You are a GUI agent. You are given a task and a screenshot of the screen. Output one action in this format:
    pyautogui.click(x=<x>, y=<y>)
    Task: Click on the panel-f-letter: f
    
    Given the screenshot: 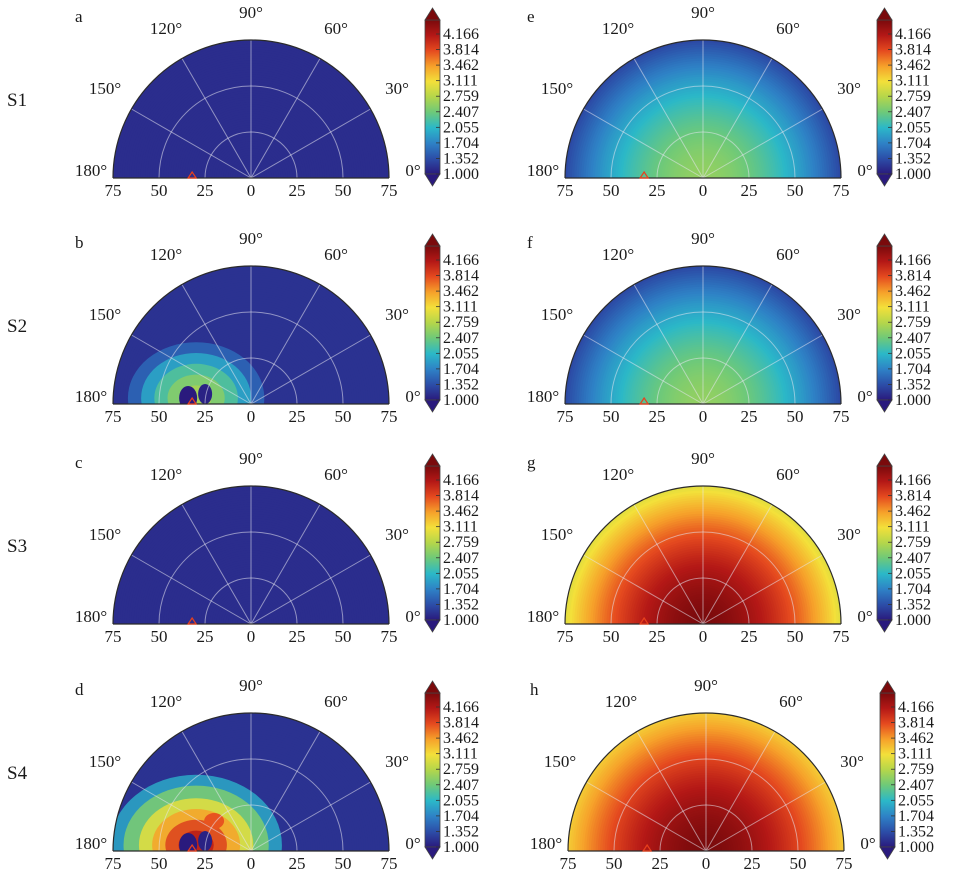 What is the action you would take?
    pyautogui.click(x=530, y=242)
    